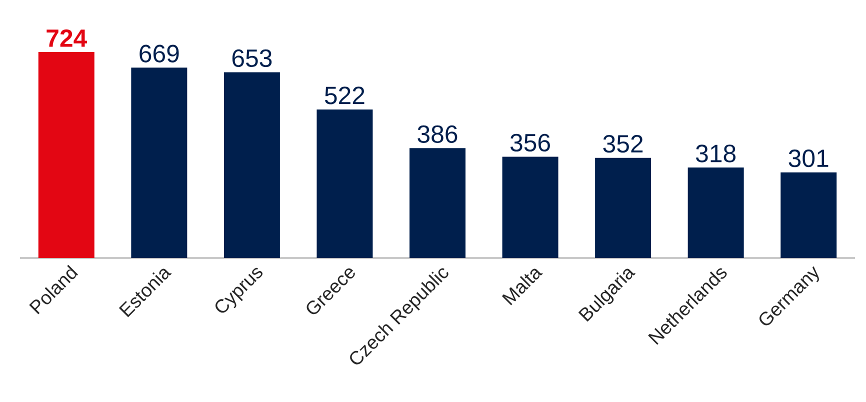 The height and width of the screenshot is (402, 866). Describe the element at coordinates (438, 134) in the screenshot. I see `data-label: 386` at that location.